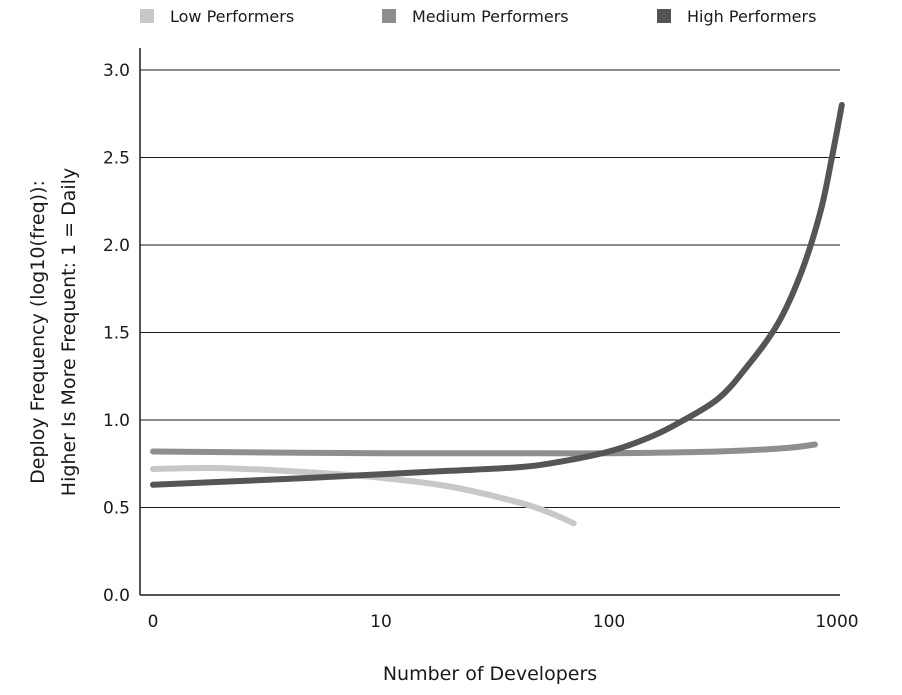  I want to click on legend-label-high-performers: High Performers, so click(751, 16).